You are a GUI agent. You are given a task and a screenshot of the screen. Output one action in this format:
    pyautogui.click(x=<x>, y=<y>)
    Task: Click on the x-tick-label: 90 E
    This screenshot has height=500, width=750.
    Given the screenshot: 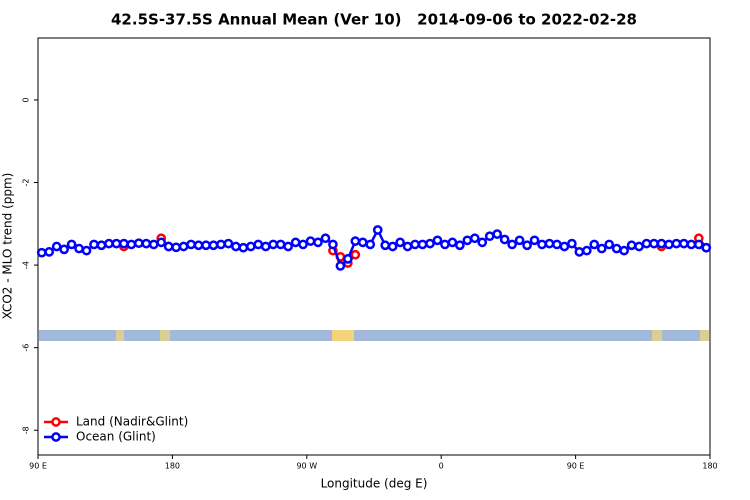 What is the action you would take?
    pyautogui.click(x=38, y=466)
    